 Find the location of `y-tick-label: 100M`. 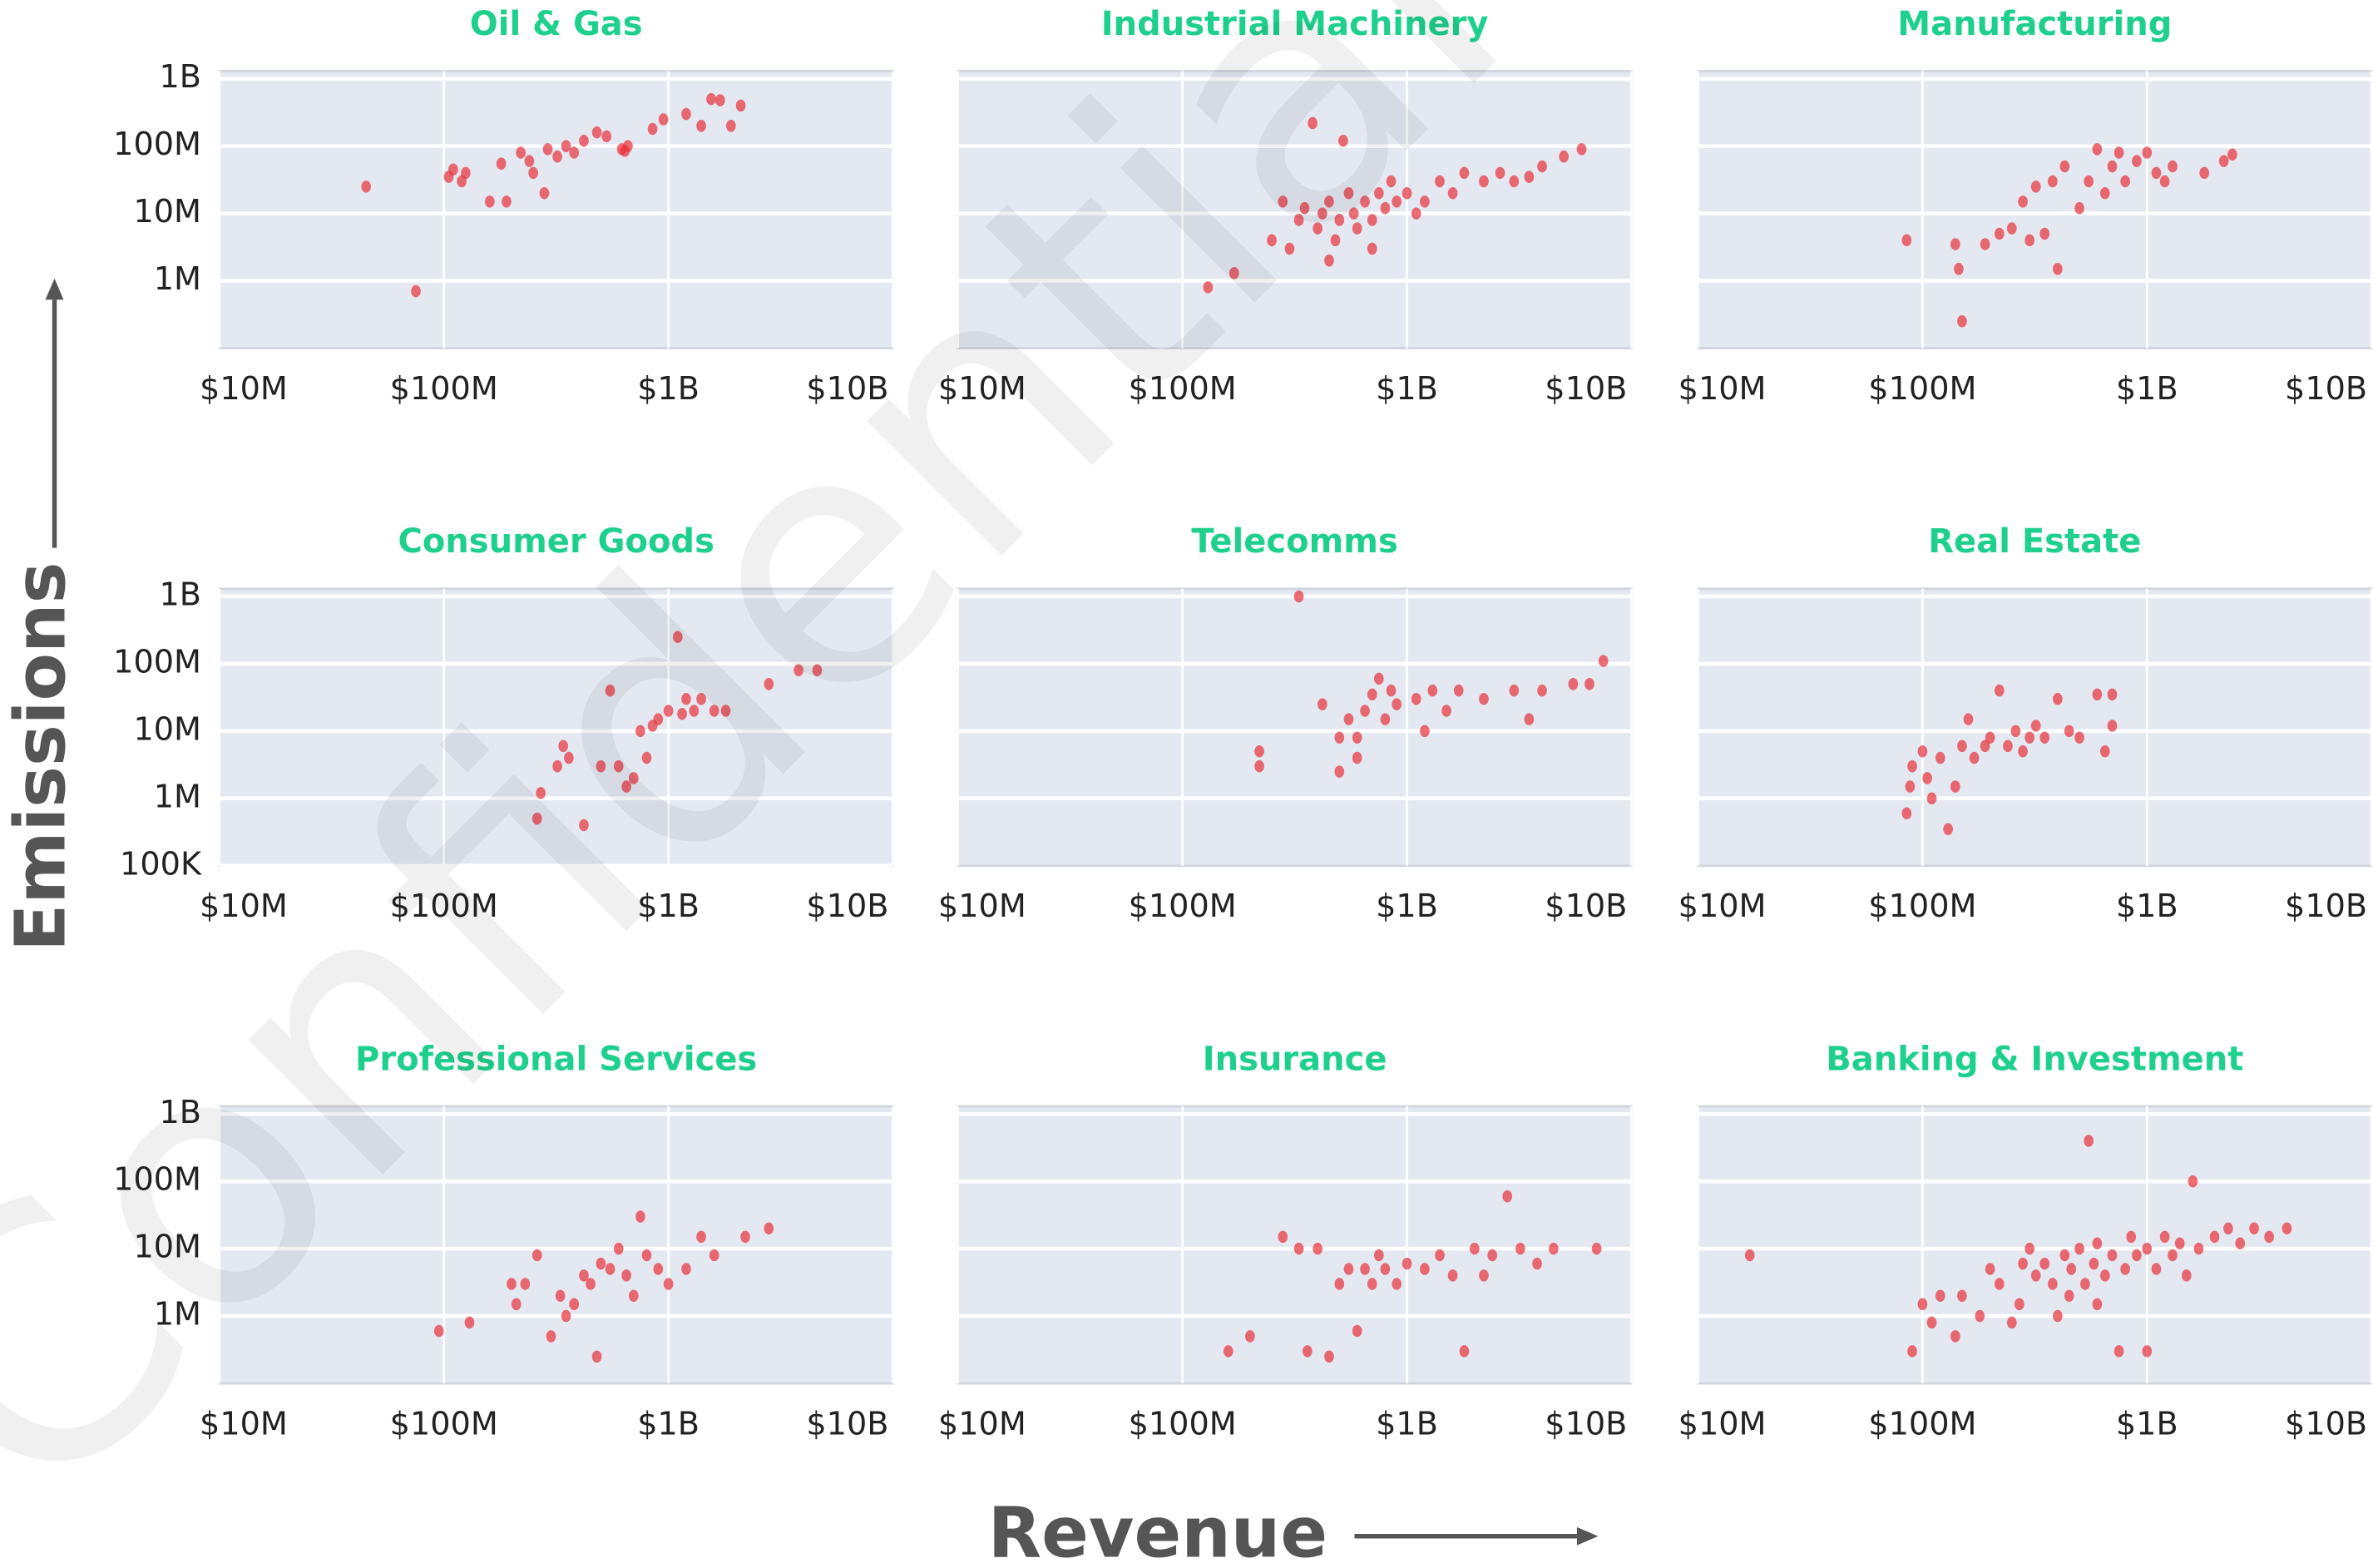

y-tick-label: 100M is located at coordinates (157, 144).